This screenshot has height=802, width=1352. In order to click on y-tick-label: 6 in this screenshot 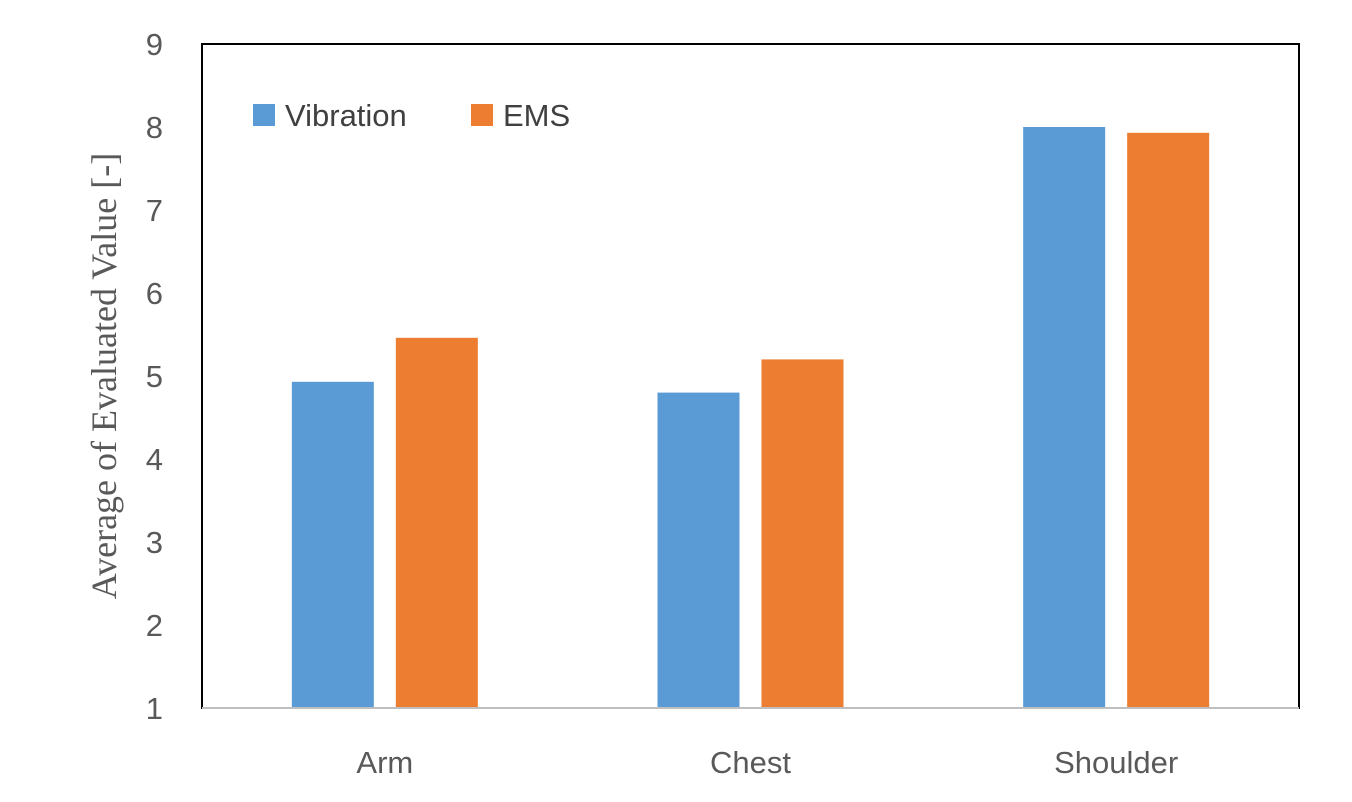, I will do `click(154, 293)`.